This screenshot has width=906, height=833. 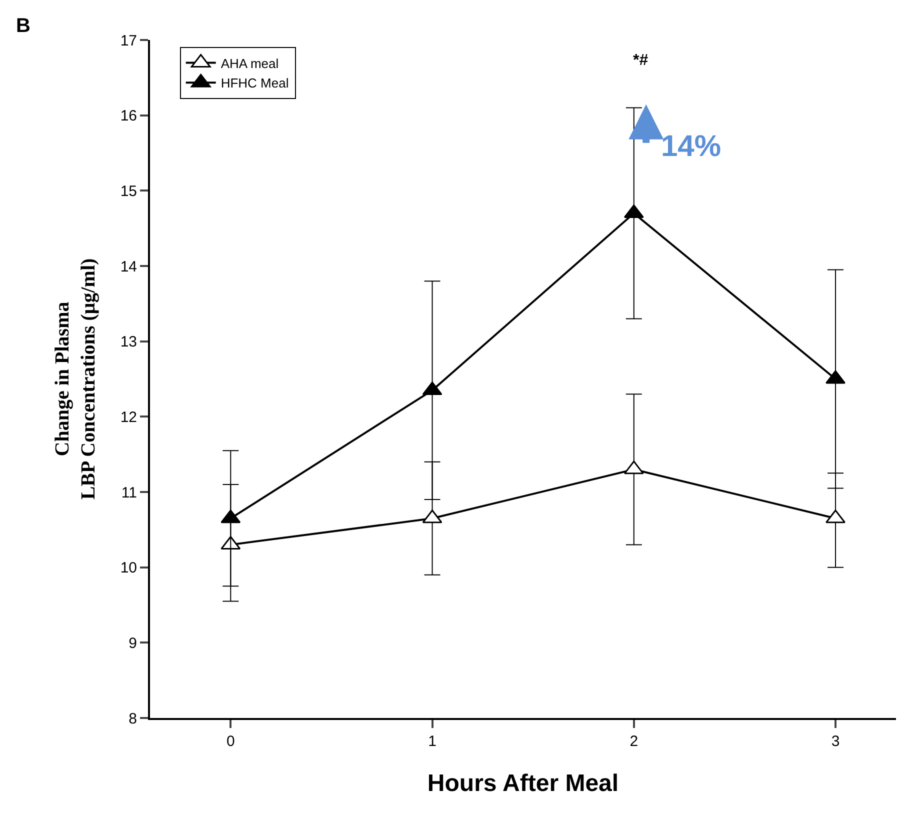 What do you see at coordinates (128, 116) in the screenshot?
I see `y-tick-label: 16` at bounding box center [128, 116].